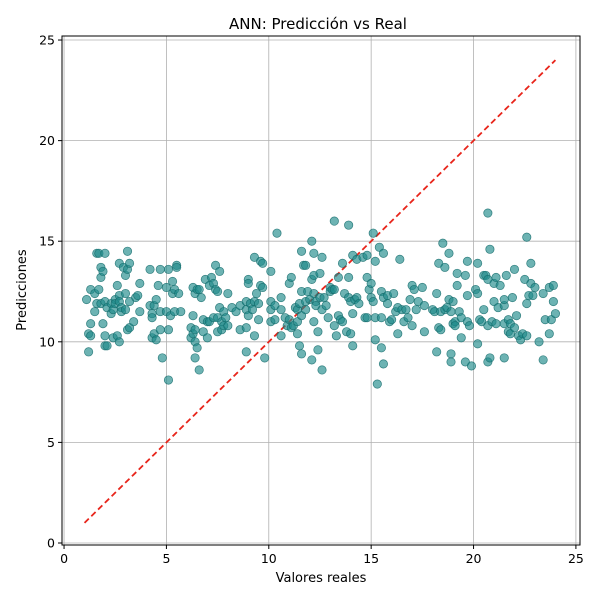 This screenshot has width=600, height=600. What do you see at coordinates (47, 241) in the screenshot?
I see `y-tick-label: 15` at bounding box center [47, 241].